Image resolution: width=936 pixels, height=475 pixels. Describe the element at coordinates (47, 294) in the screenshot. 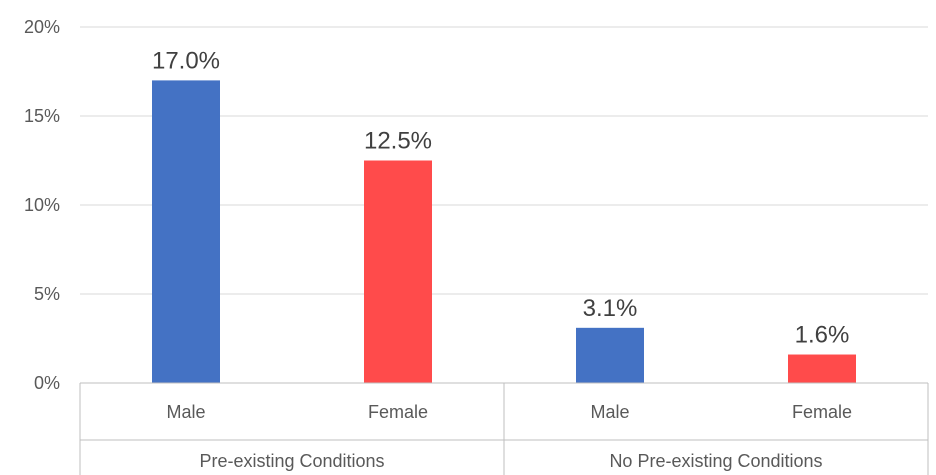

I see `y-tick-label: 5%` at that location.